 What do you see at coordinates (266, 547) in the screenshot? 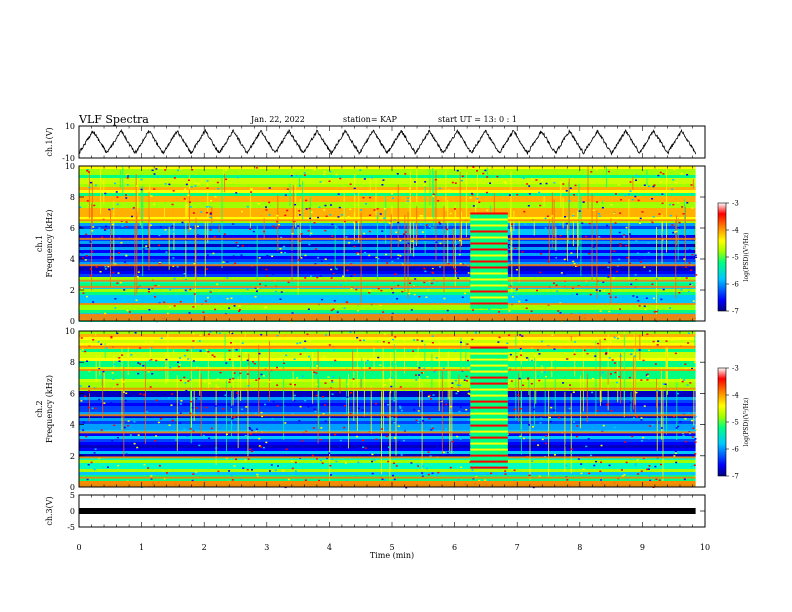
I see `x-tick-label: 3` at bounding box center [266, 547].